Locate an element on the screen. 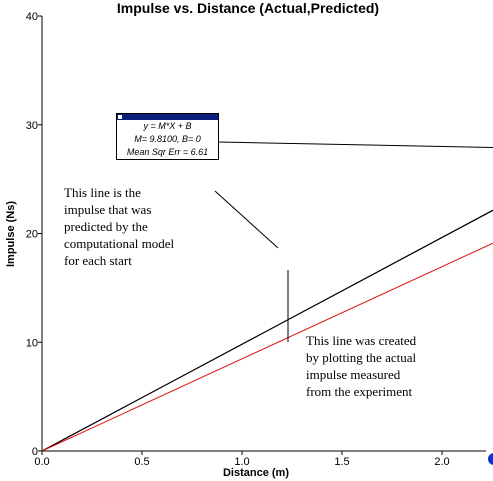  x-axis-label: Distance (m) is located at coordinates (256, 473).